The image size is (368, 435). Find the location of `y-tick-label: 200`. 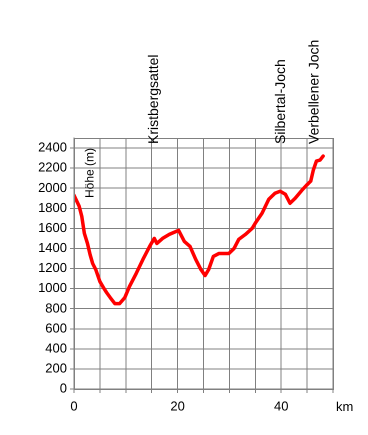

y-tick-label: 200 is located at coordinates (56, 368).